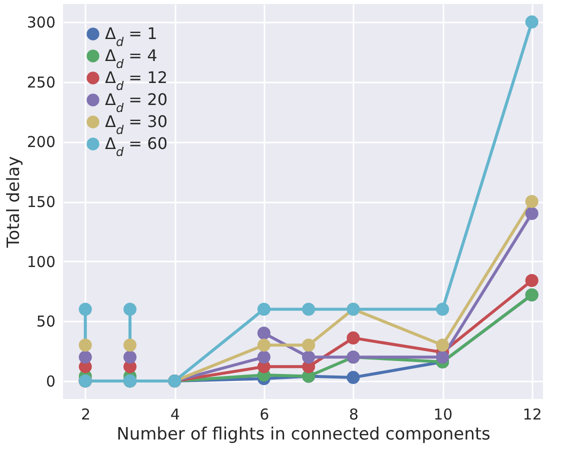  What do you see at coordinates (41, 22) in the screenshot?
I see `y-tick-label: 300` at bounding box center [41, 22].